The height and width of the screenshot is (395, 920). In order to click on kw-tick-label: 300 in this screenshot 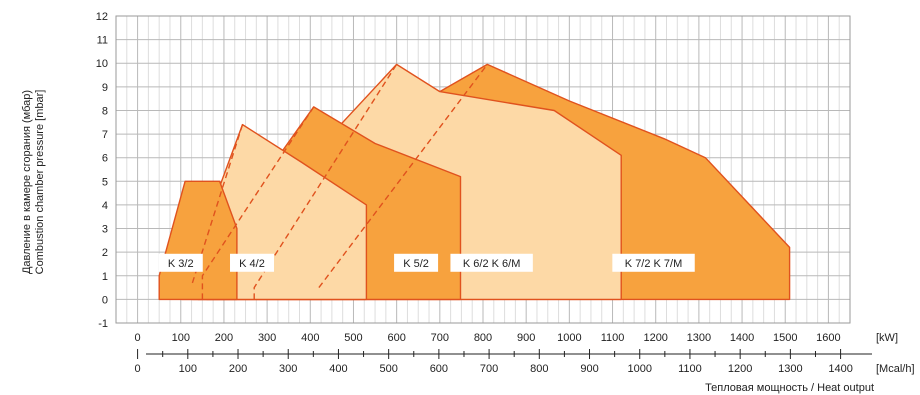, I will do `click(267, 338)`.